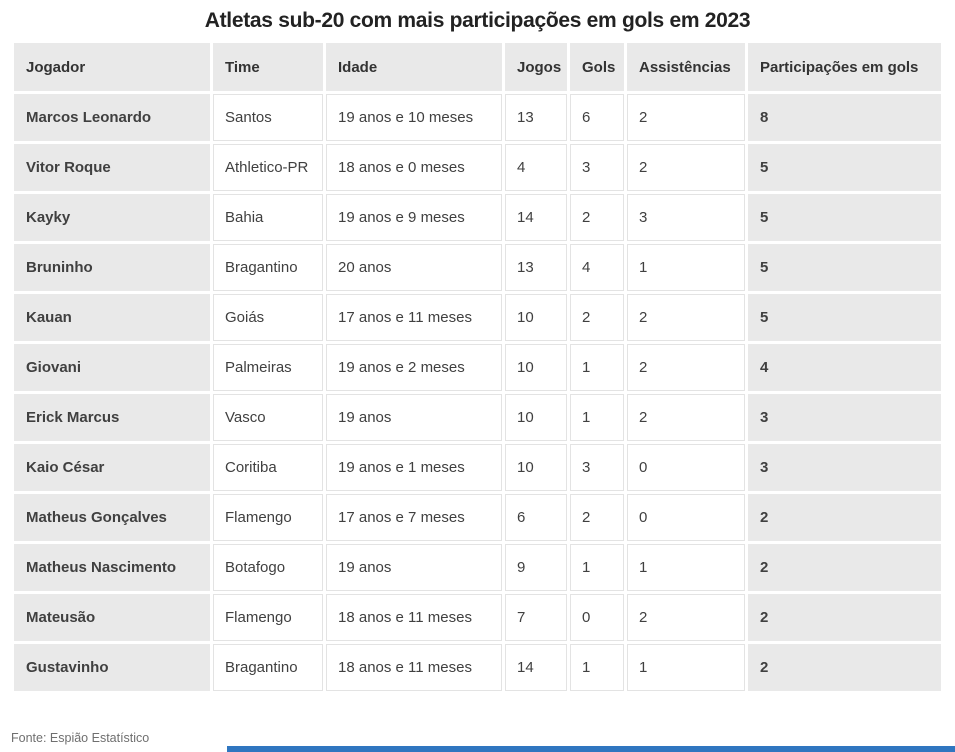 The image size is (955, 752). What do you see at coordinates (268, 467) in the screenshot?
I see `team-cell: Coritiba` at bounding box center [268, 467].